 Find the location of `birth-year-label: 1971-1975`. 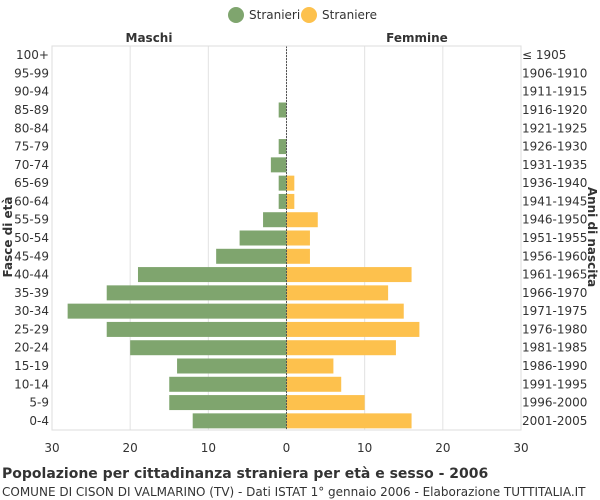

birth-year-label: 1971-1975 is located at coordinates (554, 311).